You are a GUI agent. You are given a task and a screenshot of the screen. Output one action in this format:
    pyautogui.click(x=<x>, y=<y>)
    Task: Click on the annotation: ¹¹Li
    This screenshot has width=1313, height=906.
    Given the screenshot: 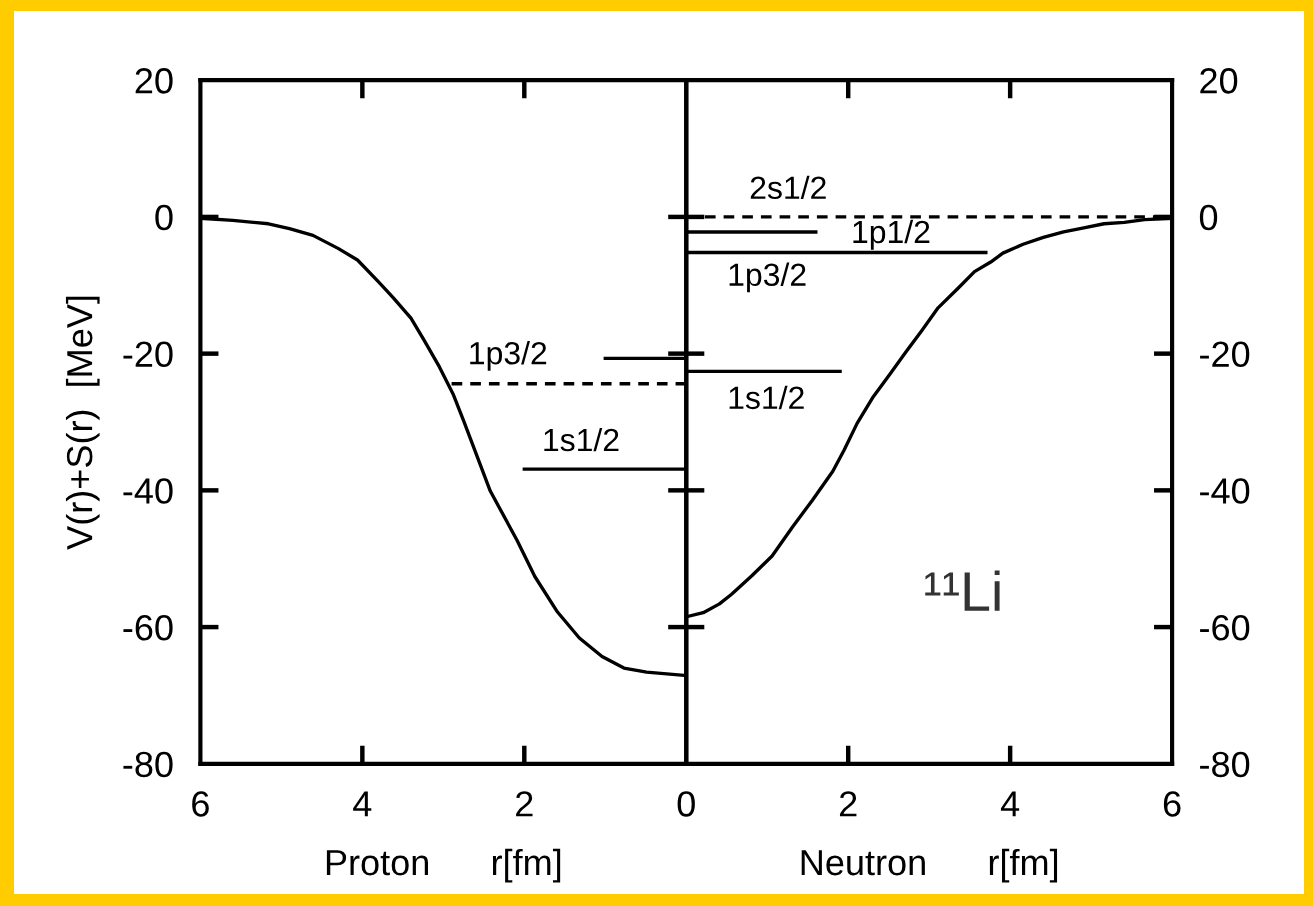 What is the action you would take?
    pyautogui.click(x=962, y=590)
    